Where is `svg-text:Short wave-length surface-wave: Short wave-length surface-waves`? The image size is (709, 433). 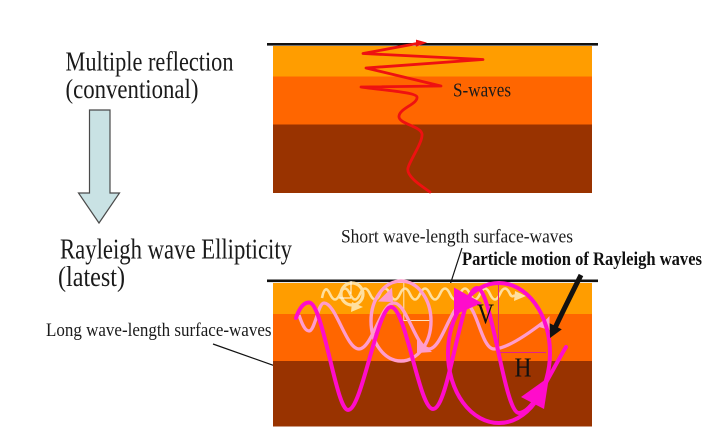 svg-text:Short wave-length surface-wave: Short wave-length surface-waves is located at coordinates (457, 237).